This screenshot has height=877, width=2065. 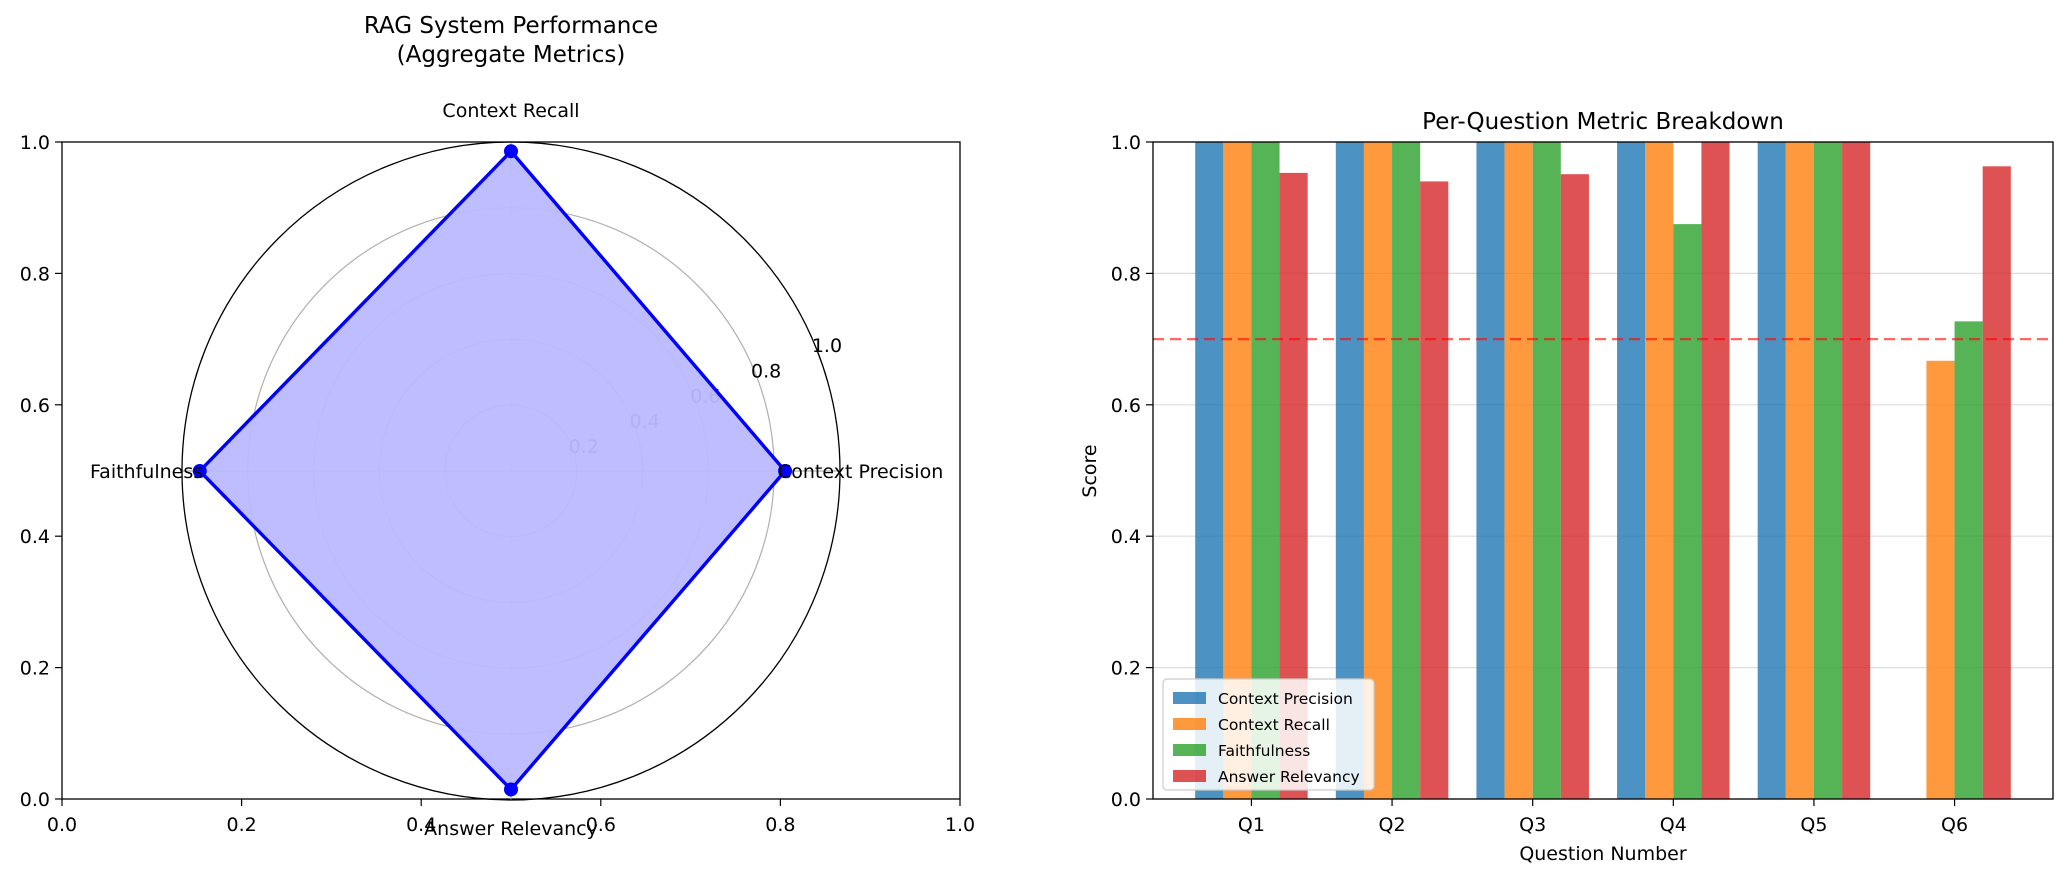 What do you see at coordinates (1126, 274) in the screenshot?
I see `bar-y-tick-label: 0.8` at bounding box center [1126, 274].